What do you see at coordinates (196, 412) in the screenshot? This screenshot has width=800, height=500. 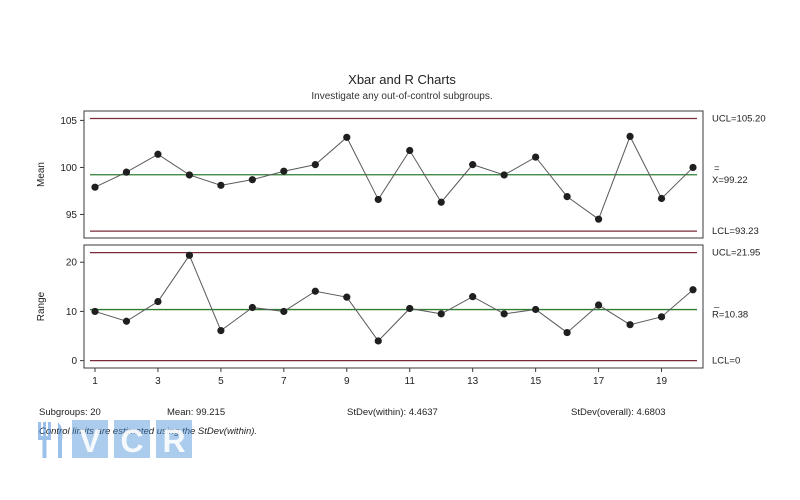 I see `stat-mean: Mean: 99.215` at bounding box center [196, 412].